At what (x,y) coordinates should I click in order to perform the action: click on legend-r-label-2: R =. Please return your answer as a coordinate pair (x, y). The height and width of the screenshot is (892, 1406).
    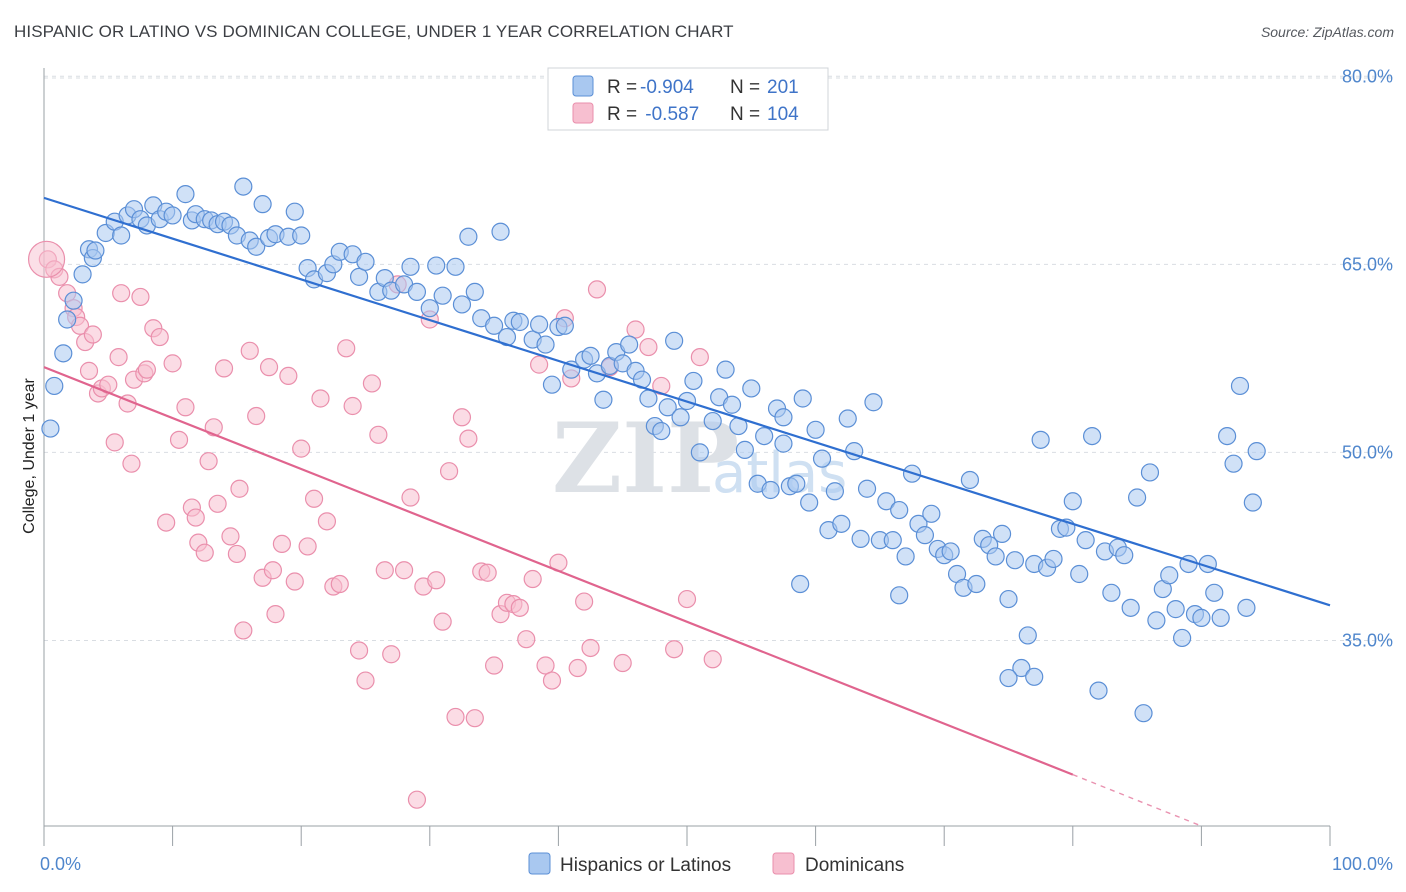
    Looking at the image, I should click on (622, 114).